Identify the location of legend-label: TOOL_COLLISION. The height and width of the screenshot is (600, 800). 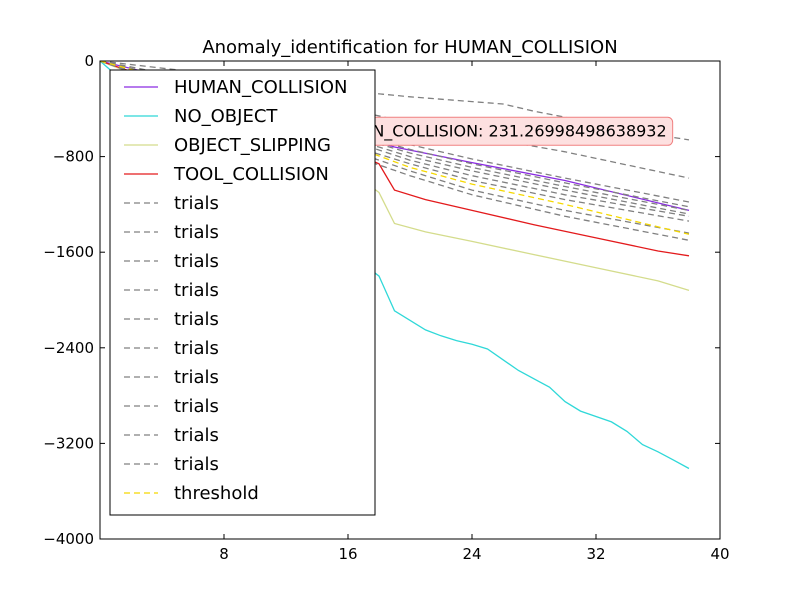
(251, 174).